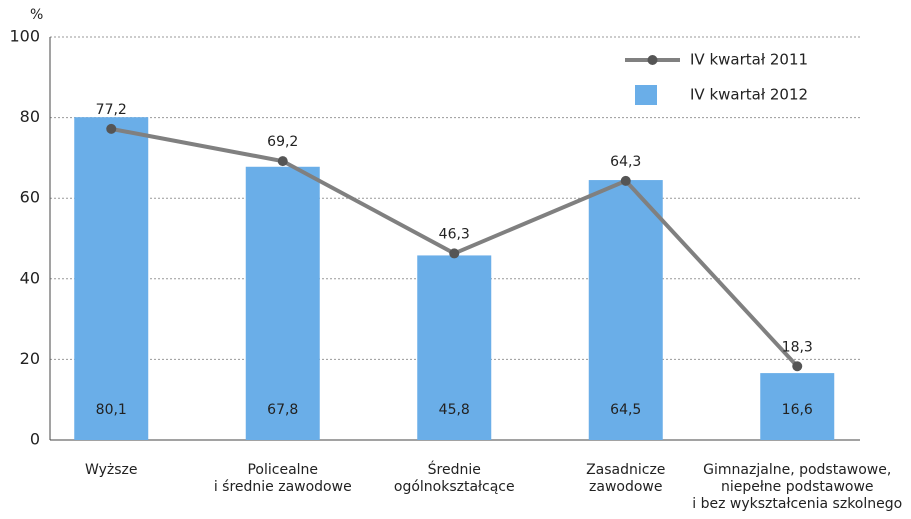 The width and height of the screenshot is (911, 519). Describe the element at coordinates (797, 347) in the screenshot. I see `line-value-label: 18,3` at that location.